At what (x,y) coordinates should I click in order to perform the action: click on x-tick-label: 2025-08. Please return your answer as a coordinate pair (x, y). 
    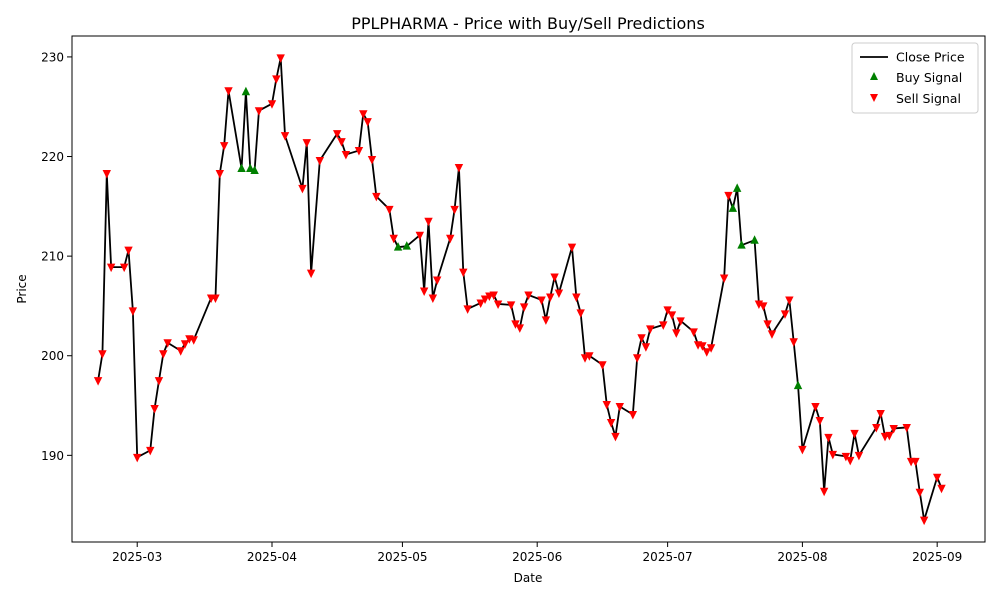
    Looking at the image, I should click on (802, 557).